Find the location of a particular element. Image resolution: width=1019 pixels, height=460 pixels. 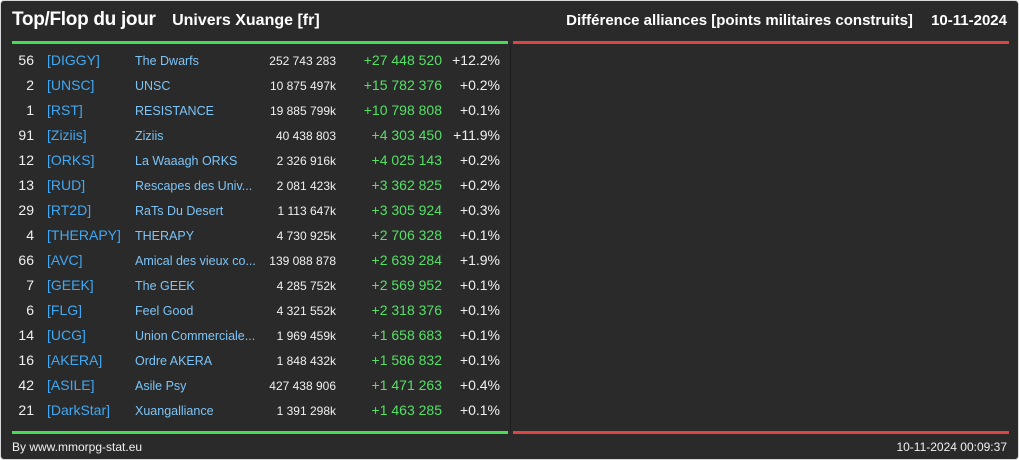

alliance-name-link: The Dwarfs is located at coordinates (167, 61).